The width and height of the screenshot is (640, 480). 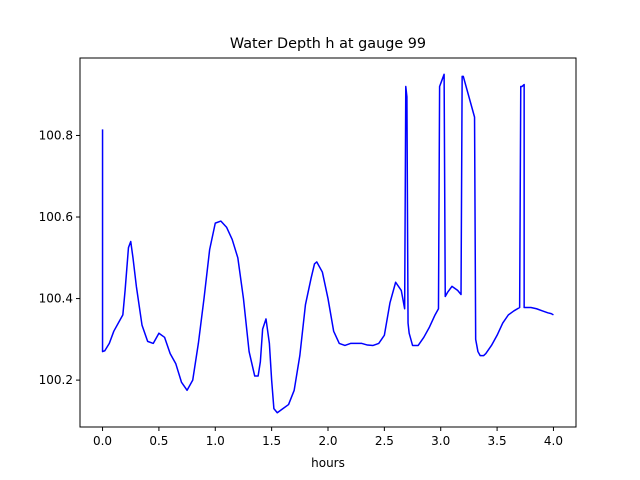 What do you see at coordinates (328, 44) in the screenshot?
I see `chart-title: Water Depth h at gauge 99` at bounding box center [328, 44].